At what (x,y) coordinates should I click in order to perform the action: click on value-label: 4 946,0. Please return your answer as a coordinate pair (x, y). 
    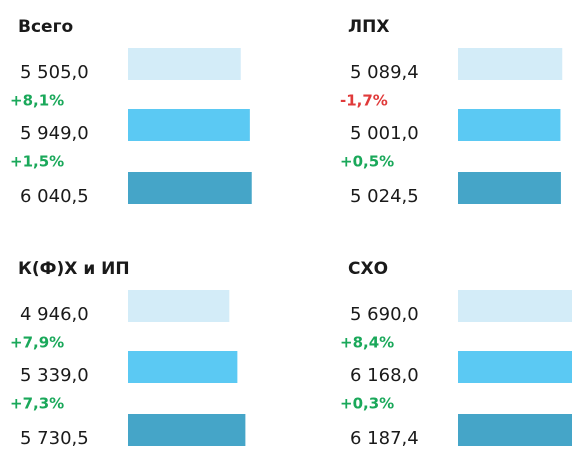
    Looking at the image, I should click on (54, 314).